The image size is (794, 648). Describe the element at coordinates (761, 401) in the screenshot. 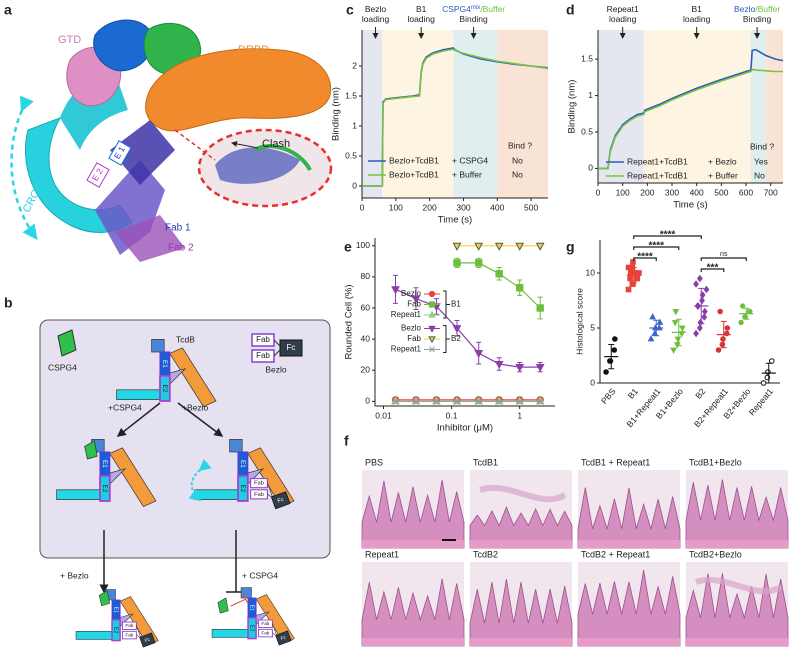

I see `x-tick-label: Repeat1` at that location.